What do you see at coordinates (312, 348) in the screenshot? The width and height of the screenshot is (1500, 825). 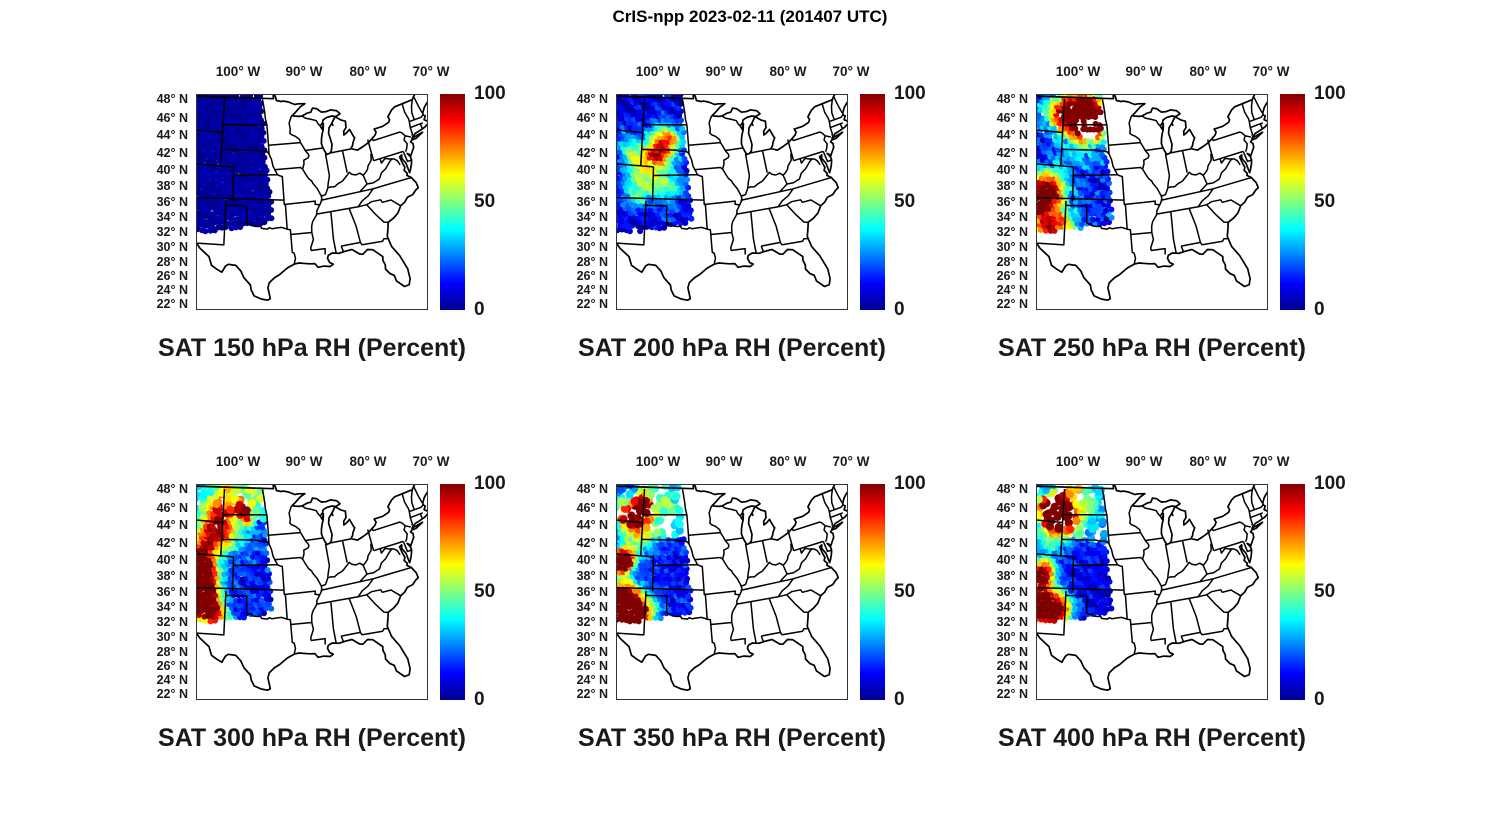 I see `panel-title: SAT 150 hPa RH (Percent)` at bounding box center [312, 348].